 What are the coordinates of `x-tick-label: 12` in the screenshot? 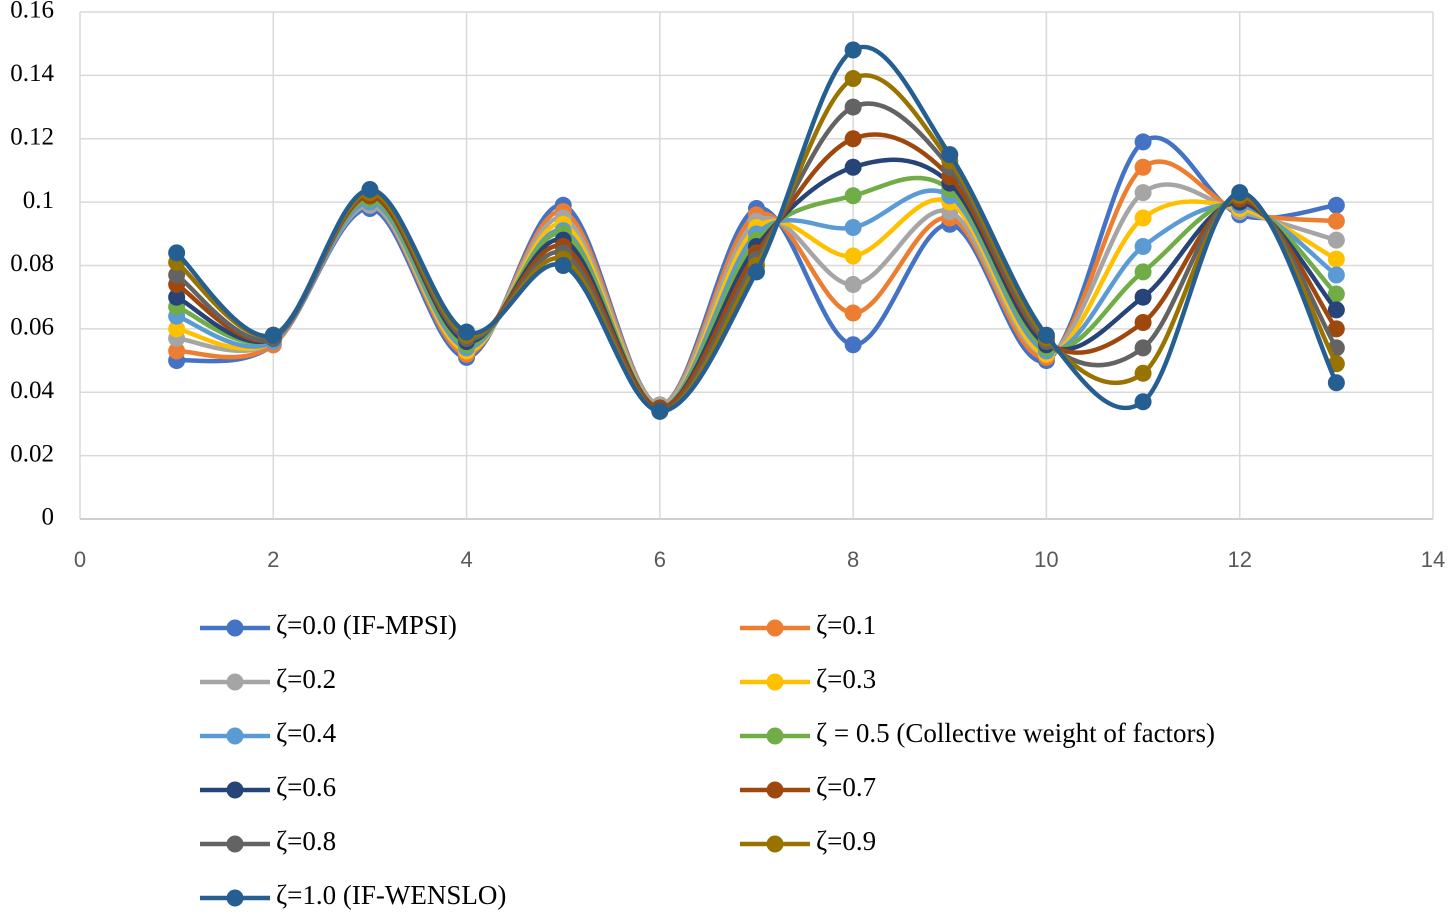 It's located at (1239, 559).